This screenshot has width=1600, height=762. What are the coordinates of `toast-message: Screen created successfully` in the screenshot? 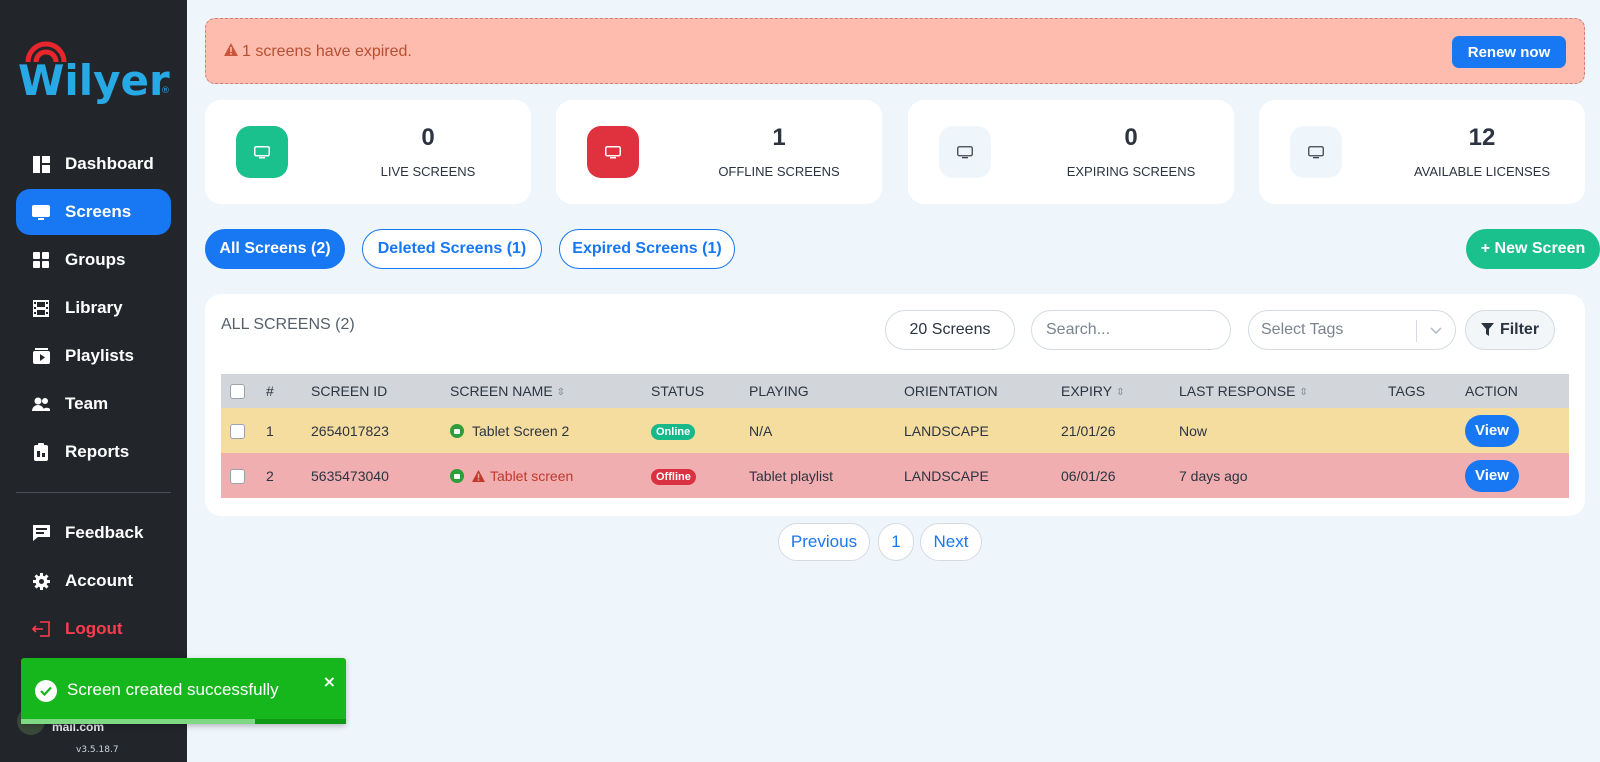 It's located at (173, 689).